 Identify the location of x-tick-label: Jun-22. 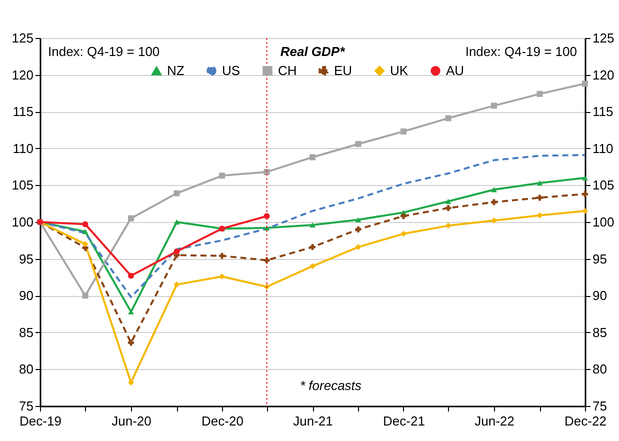
(494, 421).